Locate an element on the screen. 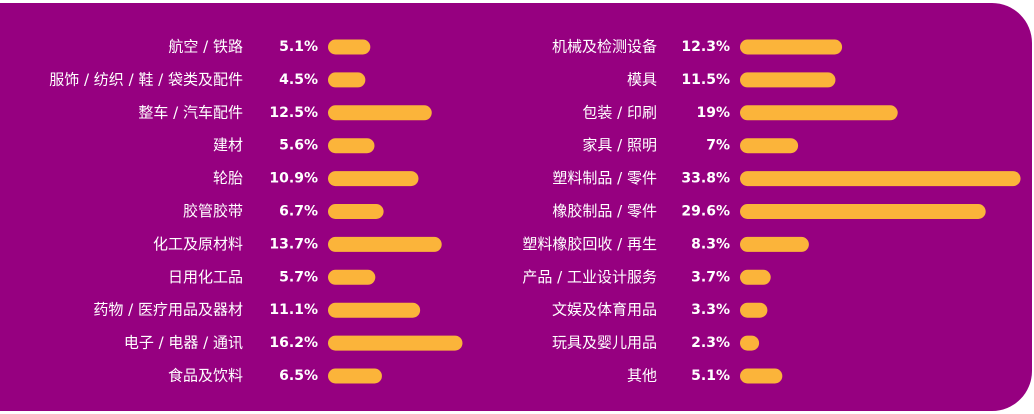 This screenshot has width=1034, height=414. category-label: 家具 / 照明 is located at coordinates (619, 145).